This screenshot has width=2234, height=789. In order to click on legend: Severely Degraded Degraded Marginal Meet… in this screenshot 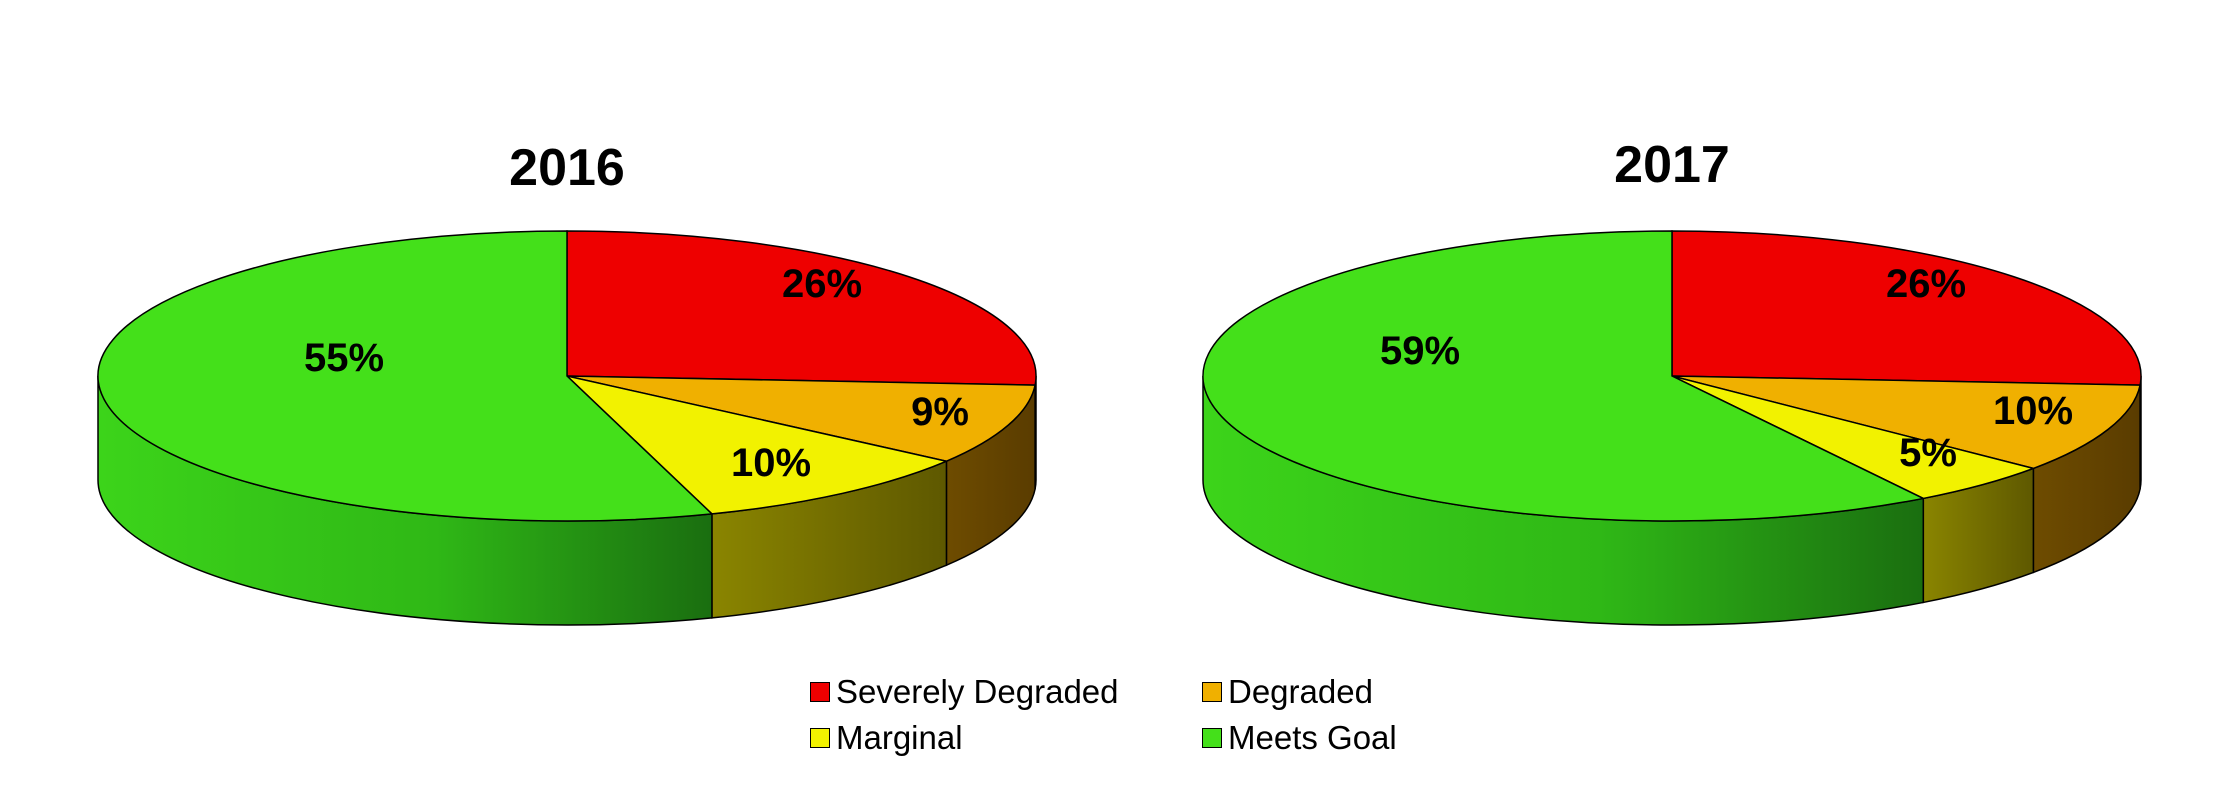, I will do `click(1130, 715)`.